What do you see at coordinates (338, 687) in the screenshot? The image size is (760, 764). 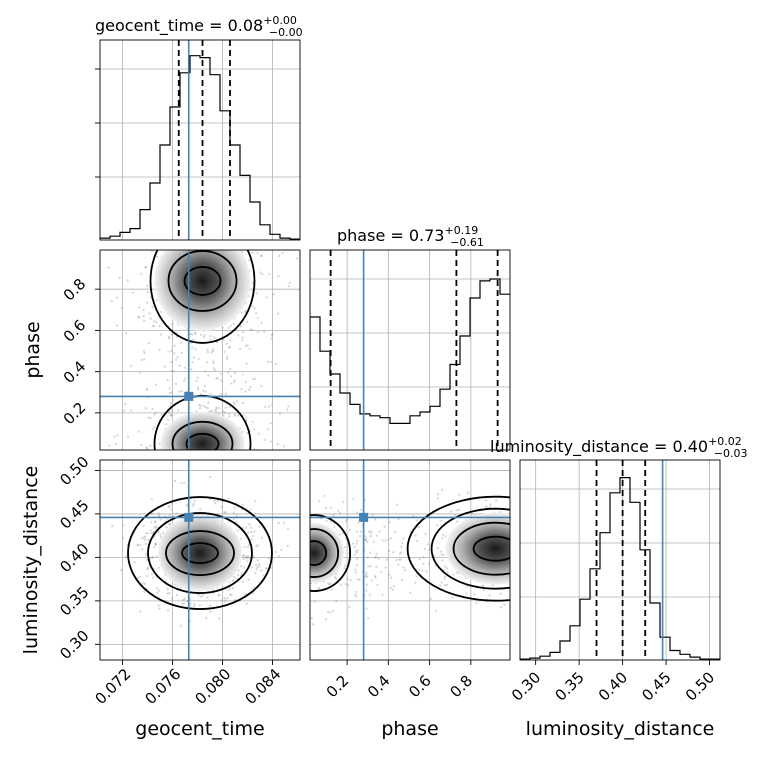 I see `tick-label: 0.2` at bounding box center [338, 687].